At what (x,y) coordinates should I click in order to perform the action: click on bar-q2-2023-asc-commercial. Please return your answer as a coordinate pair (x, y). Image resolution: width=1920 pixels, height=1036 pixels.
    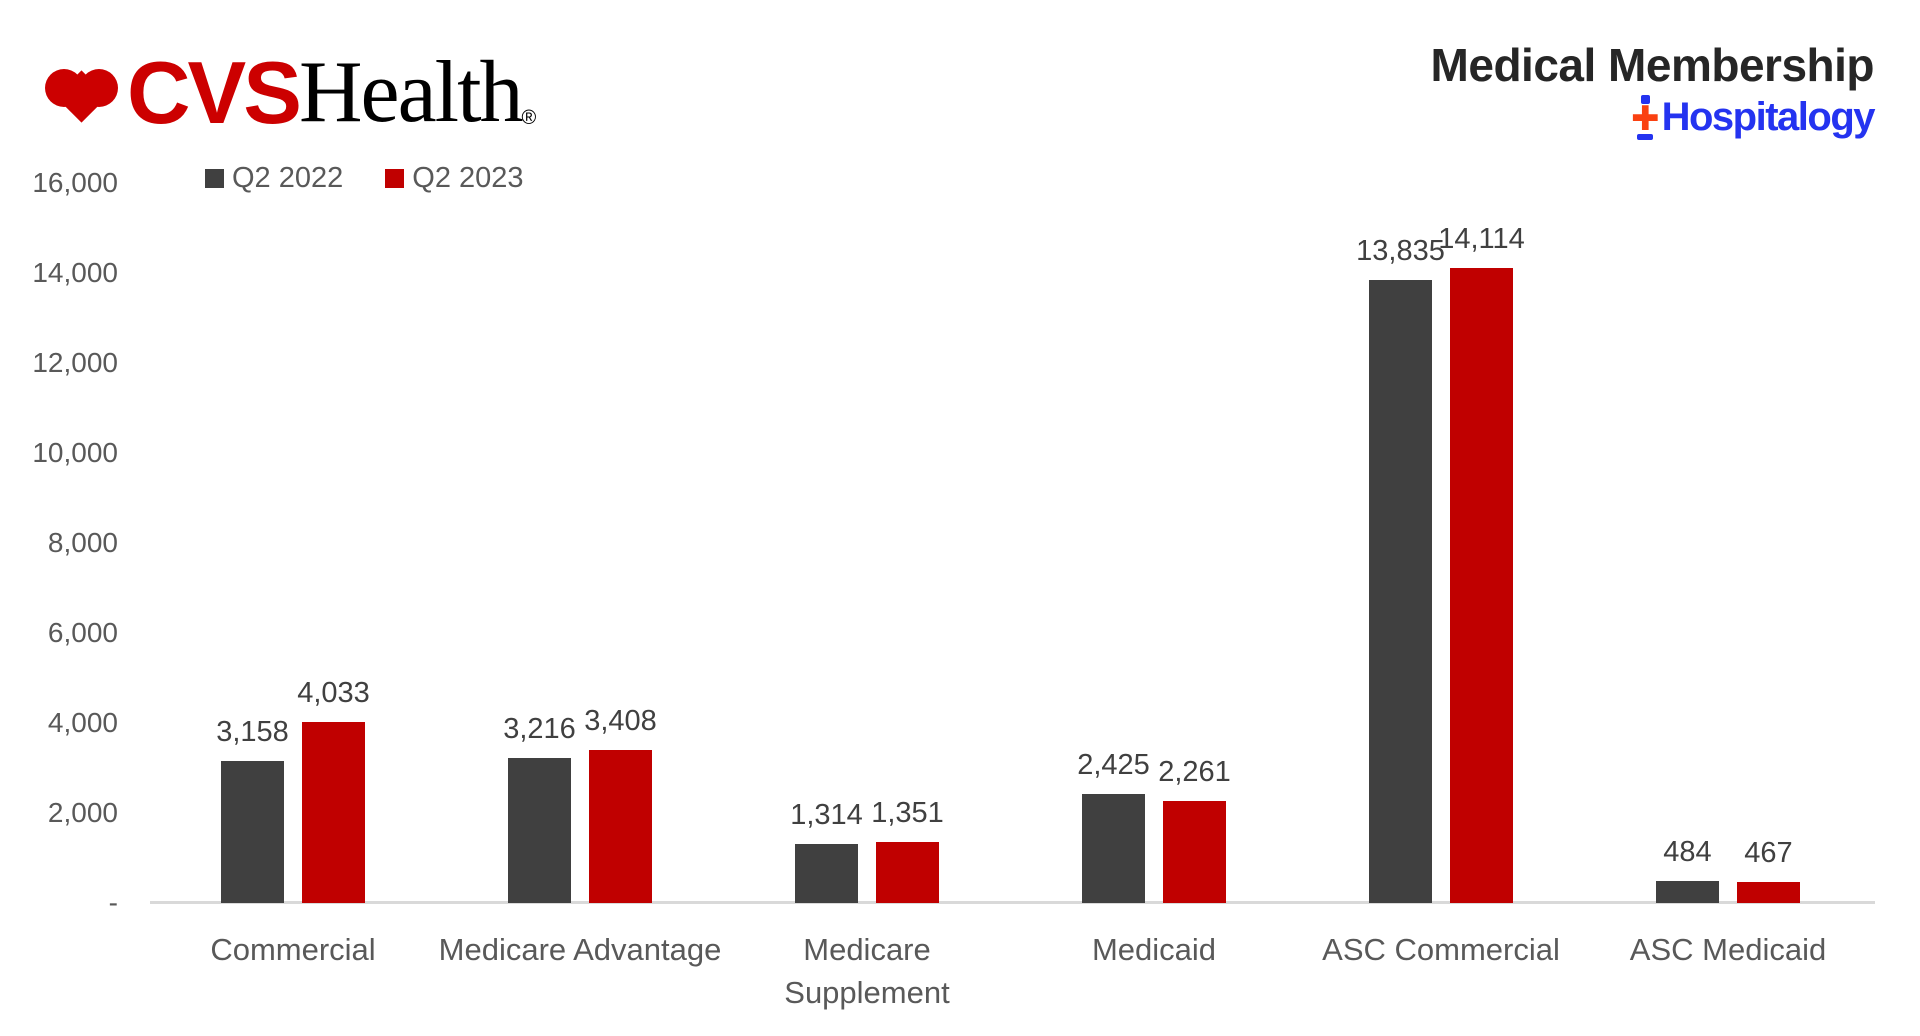
    Looking at the image, I should click on (1481, 585).